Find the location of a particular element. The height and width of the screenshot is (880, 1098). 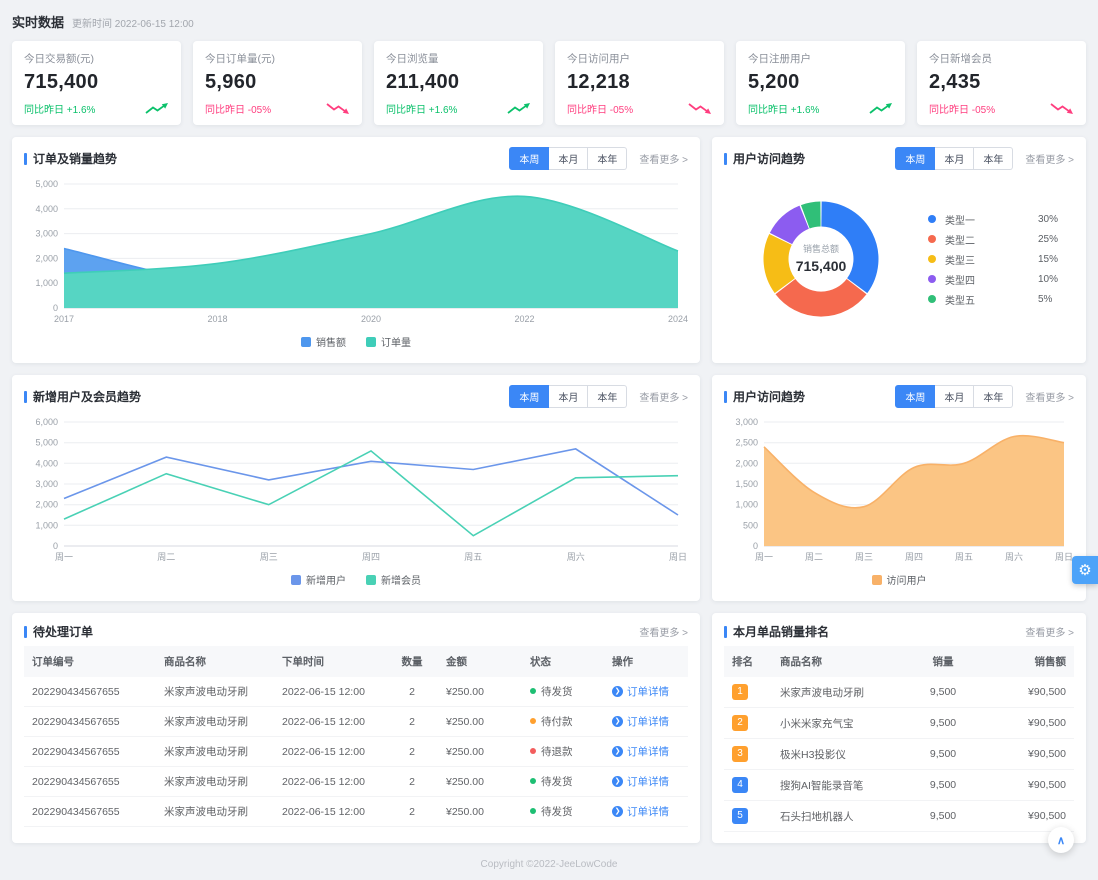

arrow-circle-icon: ❯ is located at coordinates (617, 751).